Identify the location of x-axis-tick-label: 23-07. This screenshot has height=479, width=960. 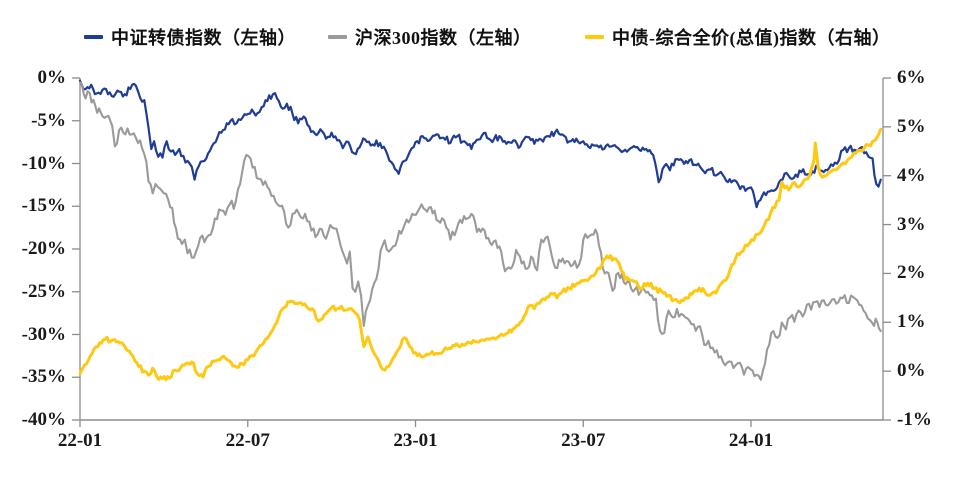
(583, 440).